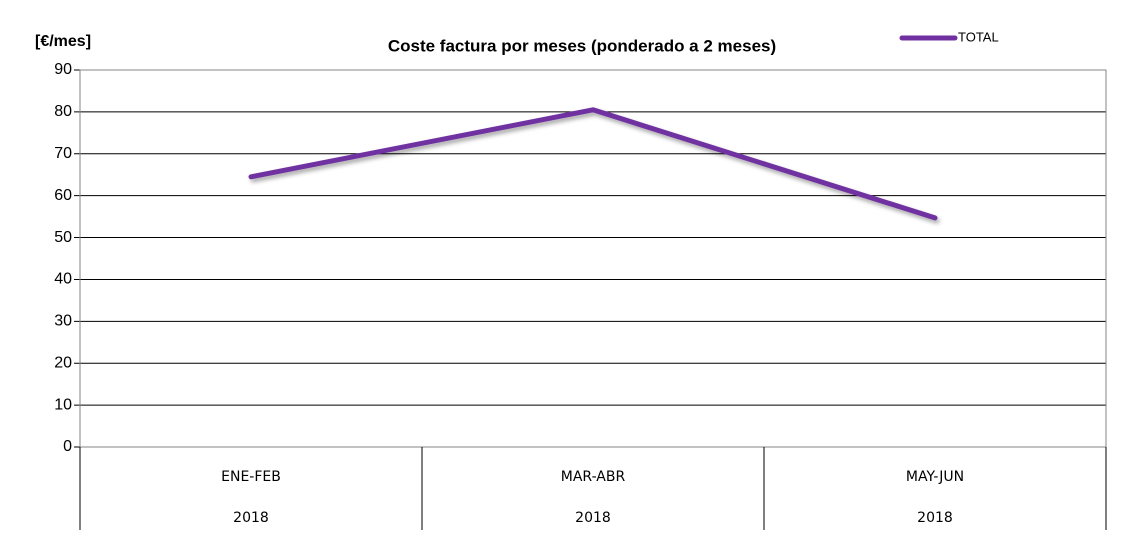 This screenshot has width=1136, height=537. Describe the element at coordinates (63, 362) in the screenshot. I see `y-tick-label: 20` at that location.